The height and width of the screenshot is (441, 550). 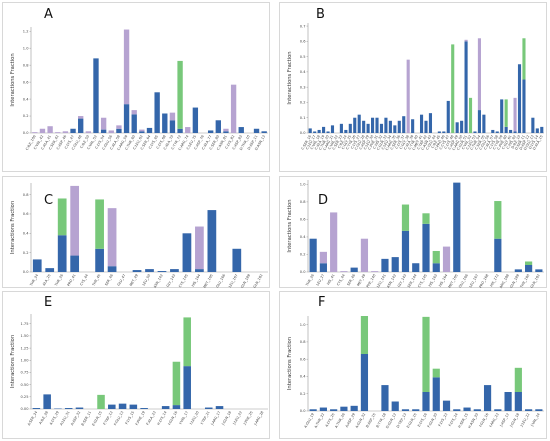 I want to click on x-tick-label: J:GLN_18, so click(x=515, y=421).